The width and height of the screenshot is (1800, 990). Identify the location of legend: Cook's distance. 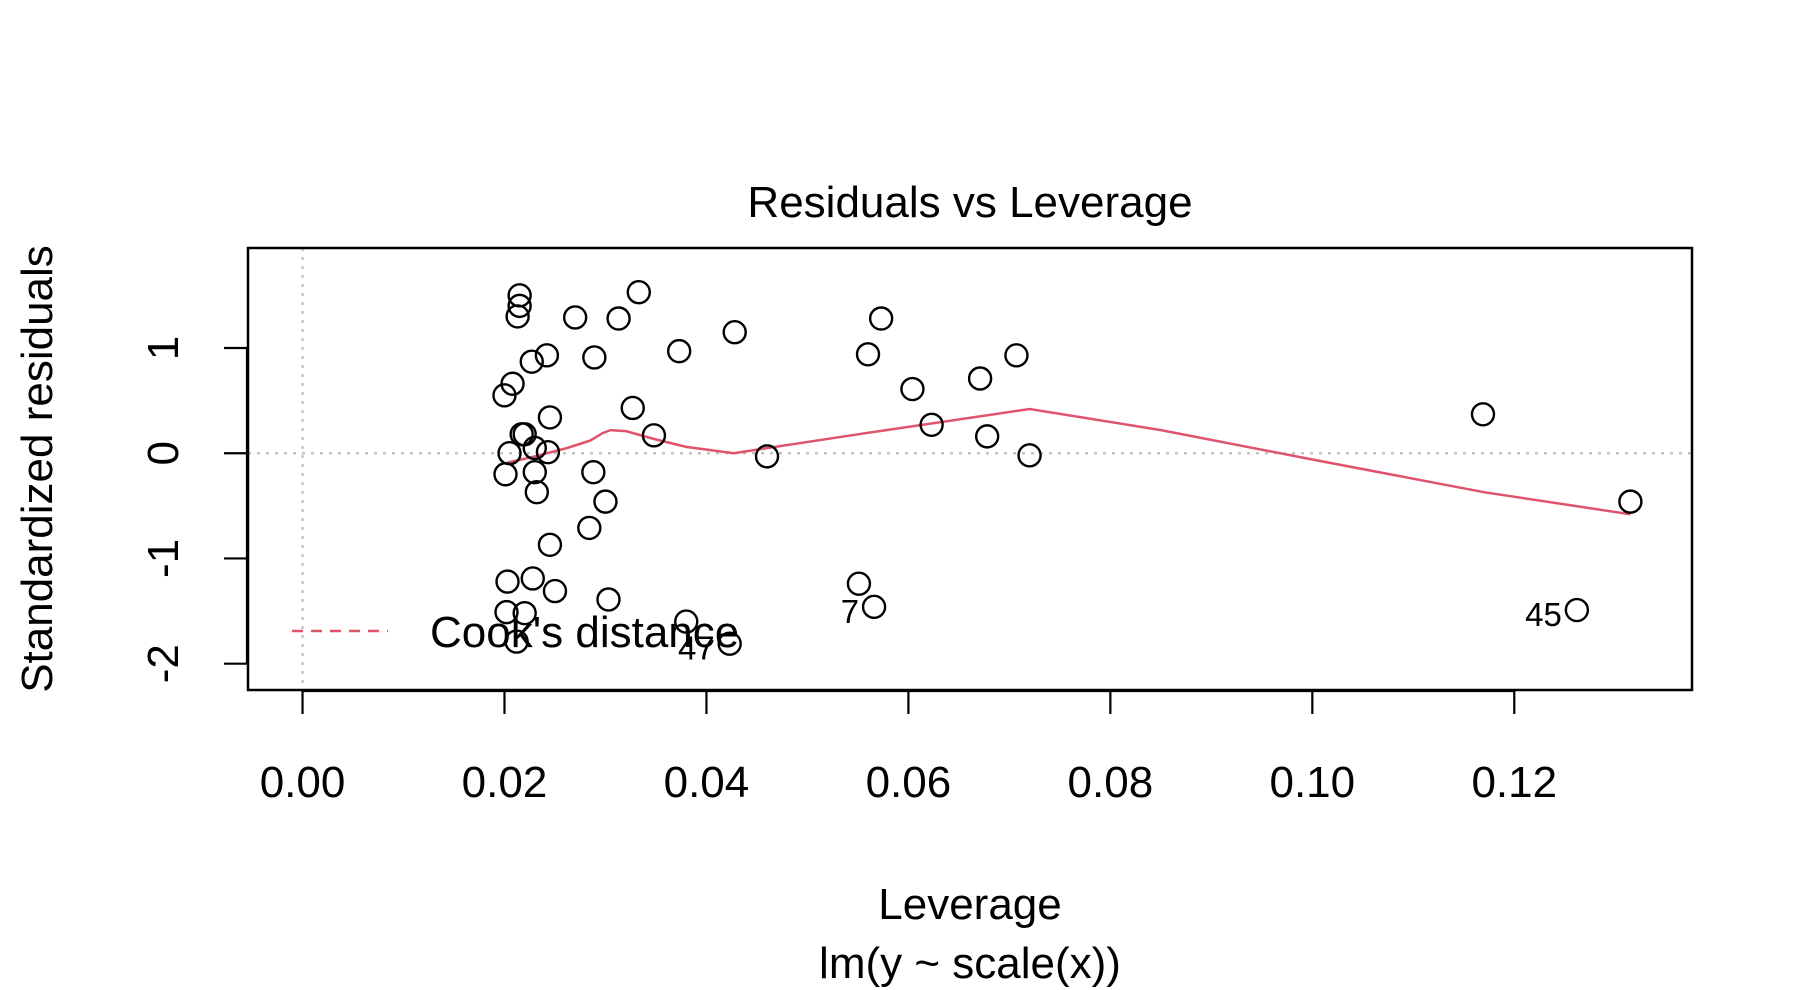
(515, 632).